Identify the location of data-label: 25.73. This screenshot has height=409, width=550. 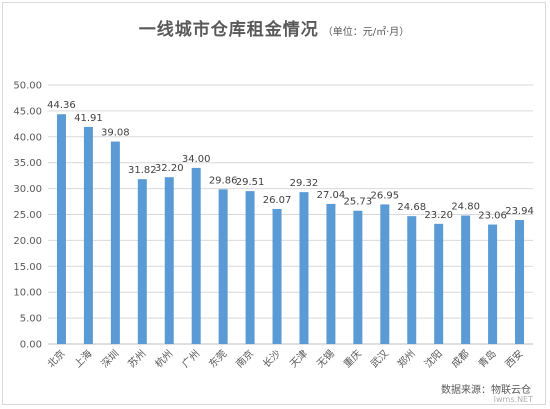
(358, 202).